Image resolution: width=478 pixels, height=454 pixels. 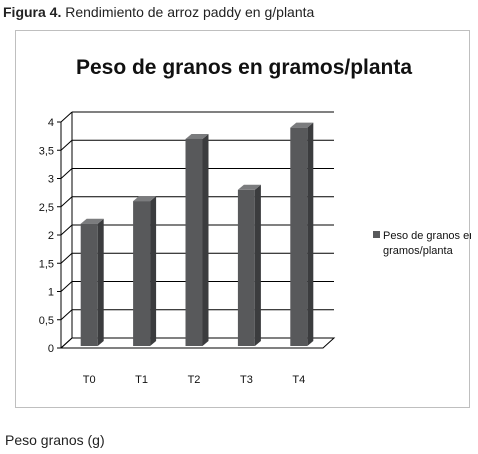 I want to click on x-tick-label: T3, so click(x=246, y=380).